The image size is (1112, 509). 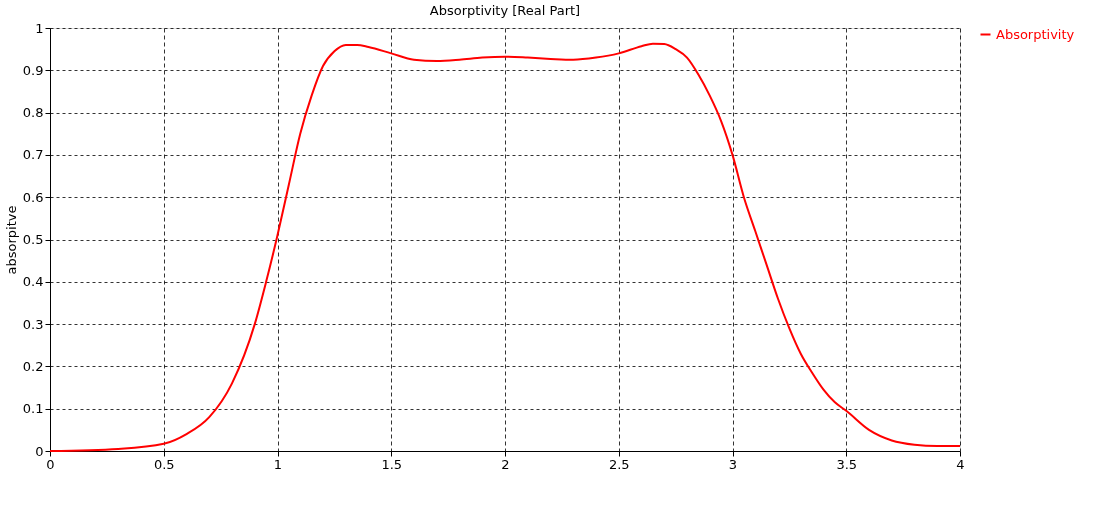 I want to click on x-tick-label: 0.5, so click(x=164, y=464).